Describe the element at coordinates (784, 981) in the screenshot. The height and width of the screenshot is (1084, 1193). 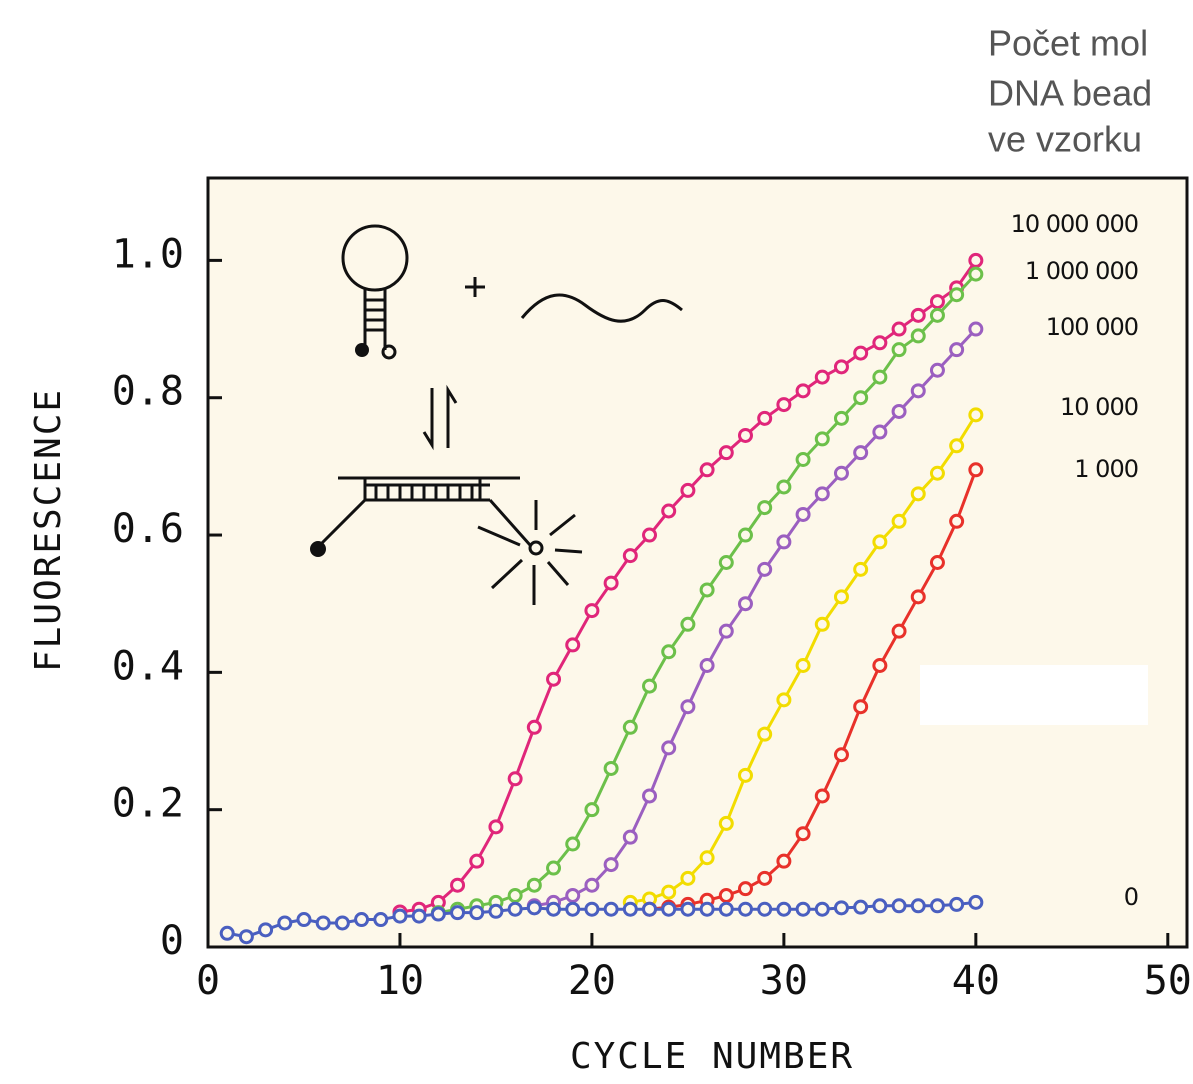
I see `x-tick-label: 30` at that location.